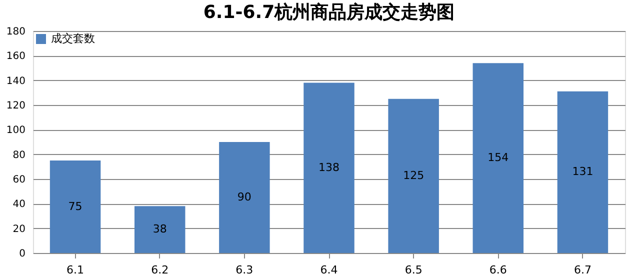 This screenshot has height=277, width=640. I want to click on y-tick-label: 60, so click(19, 180).